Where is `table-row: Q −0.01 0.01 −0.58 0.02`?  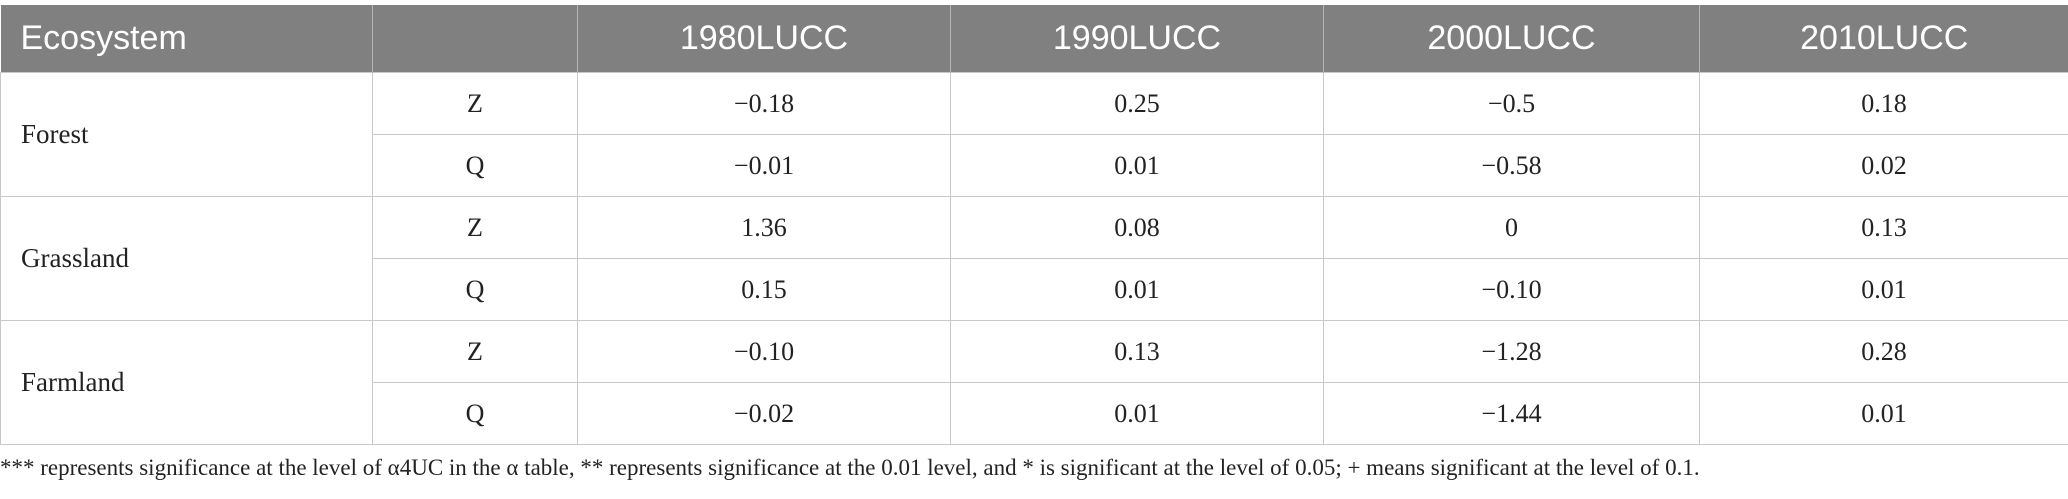 table-row: Q −0.01 0.01 −0.58 0.02 is located at coordinates (1034, 165).